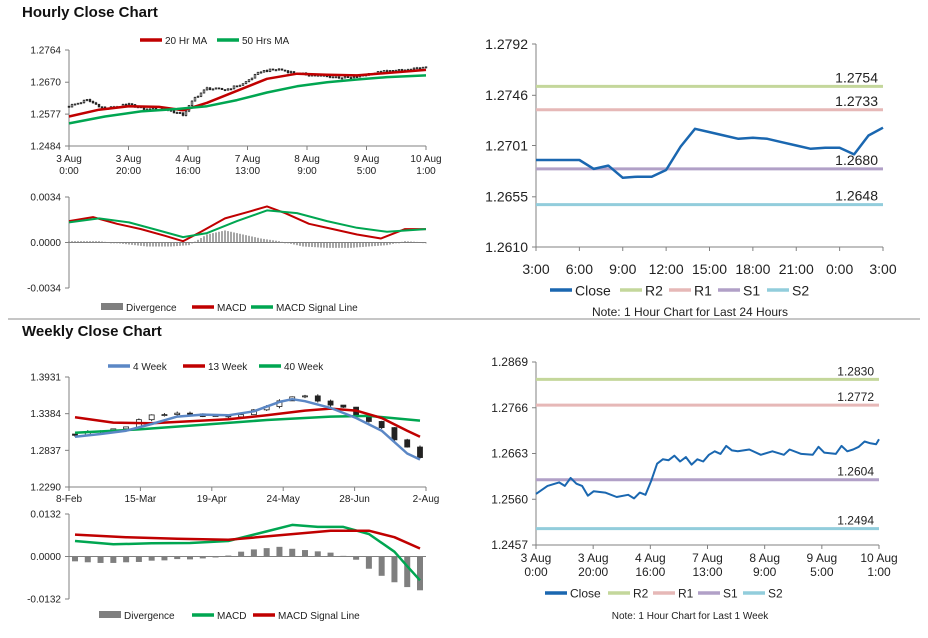 Image resolution: width=928 pixels, height=638 pixels. Describe the element at coordinates (509, 545) in the screenshot. I see `weekly-pivots-ytick-label: 1.2457` at that location.